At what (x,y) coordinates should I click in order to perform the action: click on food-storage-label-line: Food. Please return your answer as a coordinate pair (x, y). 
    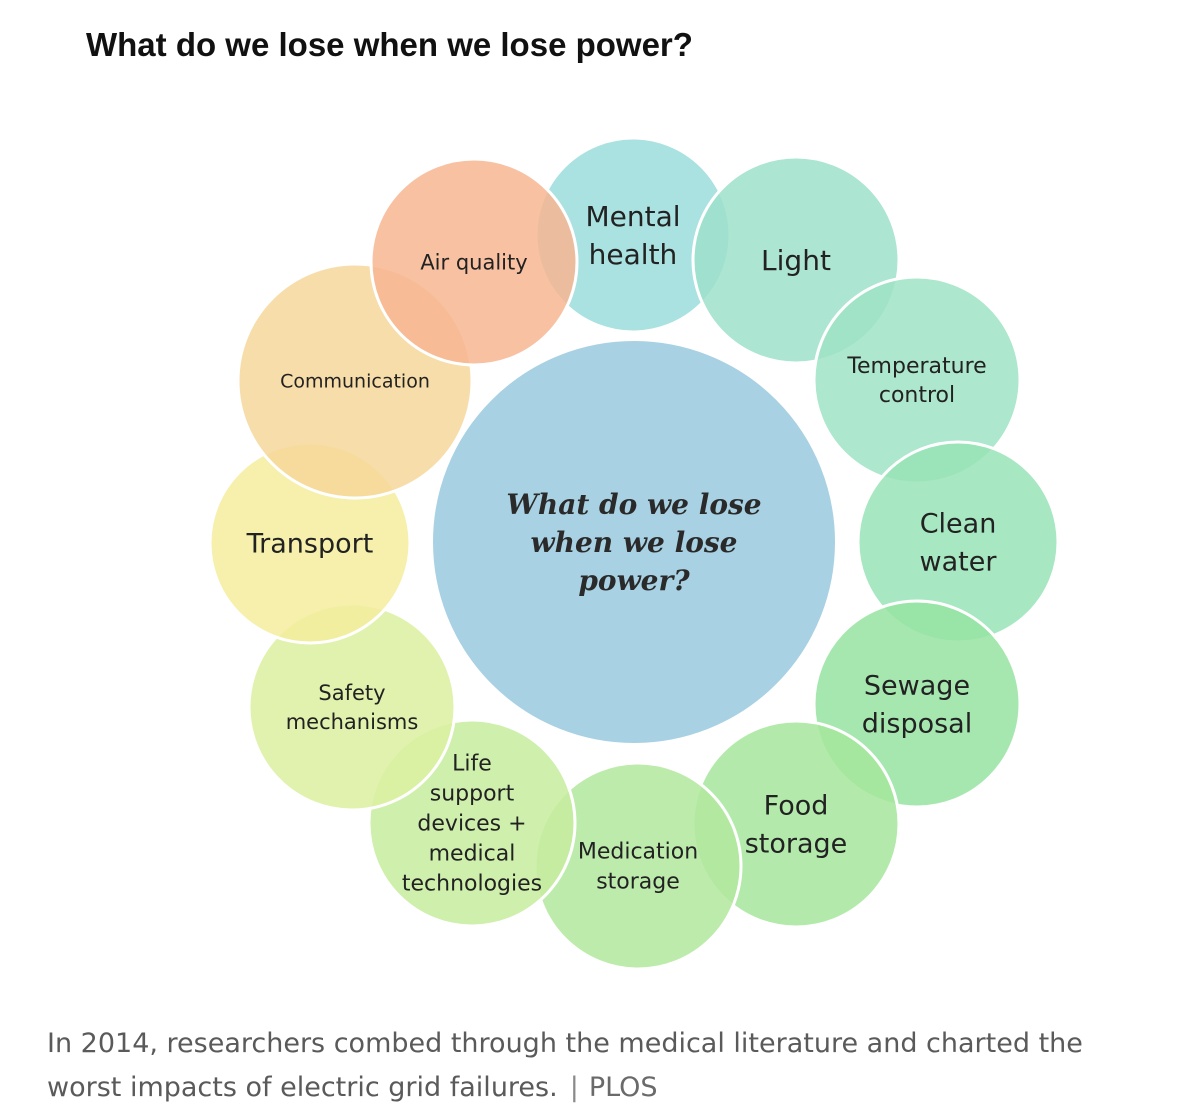
    Looking at the image, I should click on (796, 805).